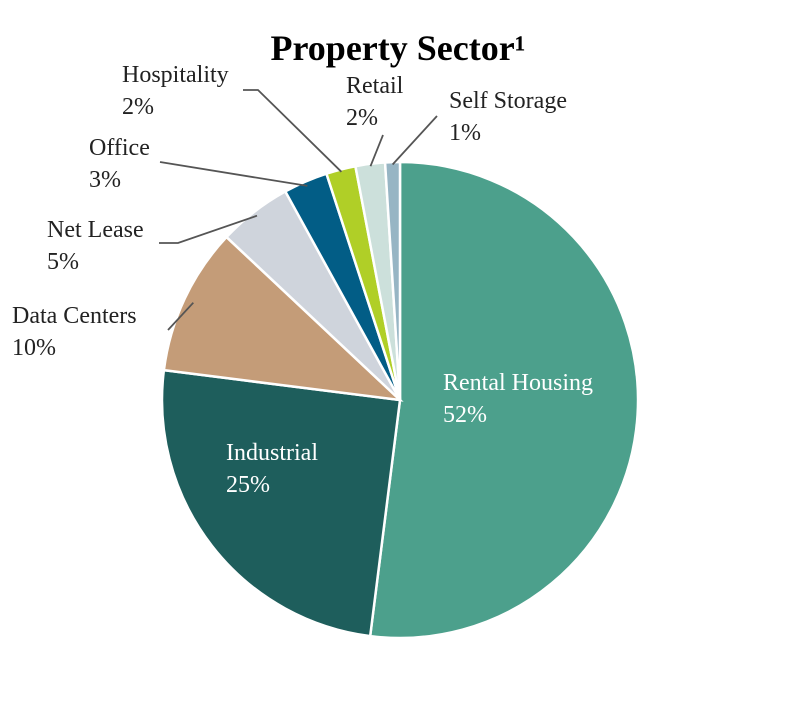  What do you see at coordinates (518, 383) in the screenshot?
I see `slice-label-rental-housing: Rental Housing` at bounding box center [518, 383].